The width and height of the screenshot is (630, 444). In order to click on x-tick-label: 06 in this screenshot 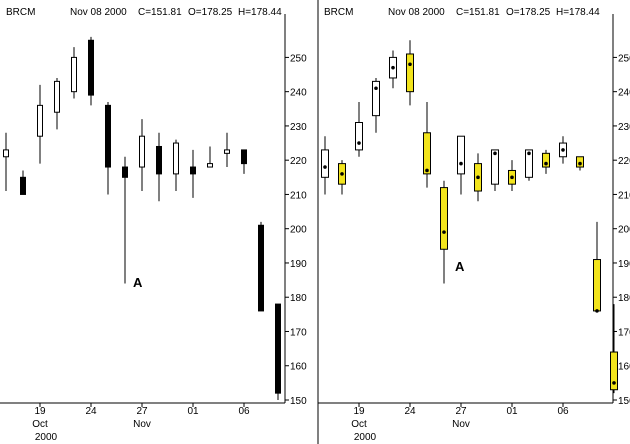, I will do `click(563, 411)`.